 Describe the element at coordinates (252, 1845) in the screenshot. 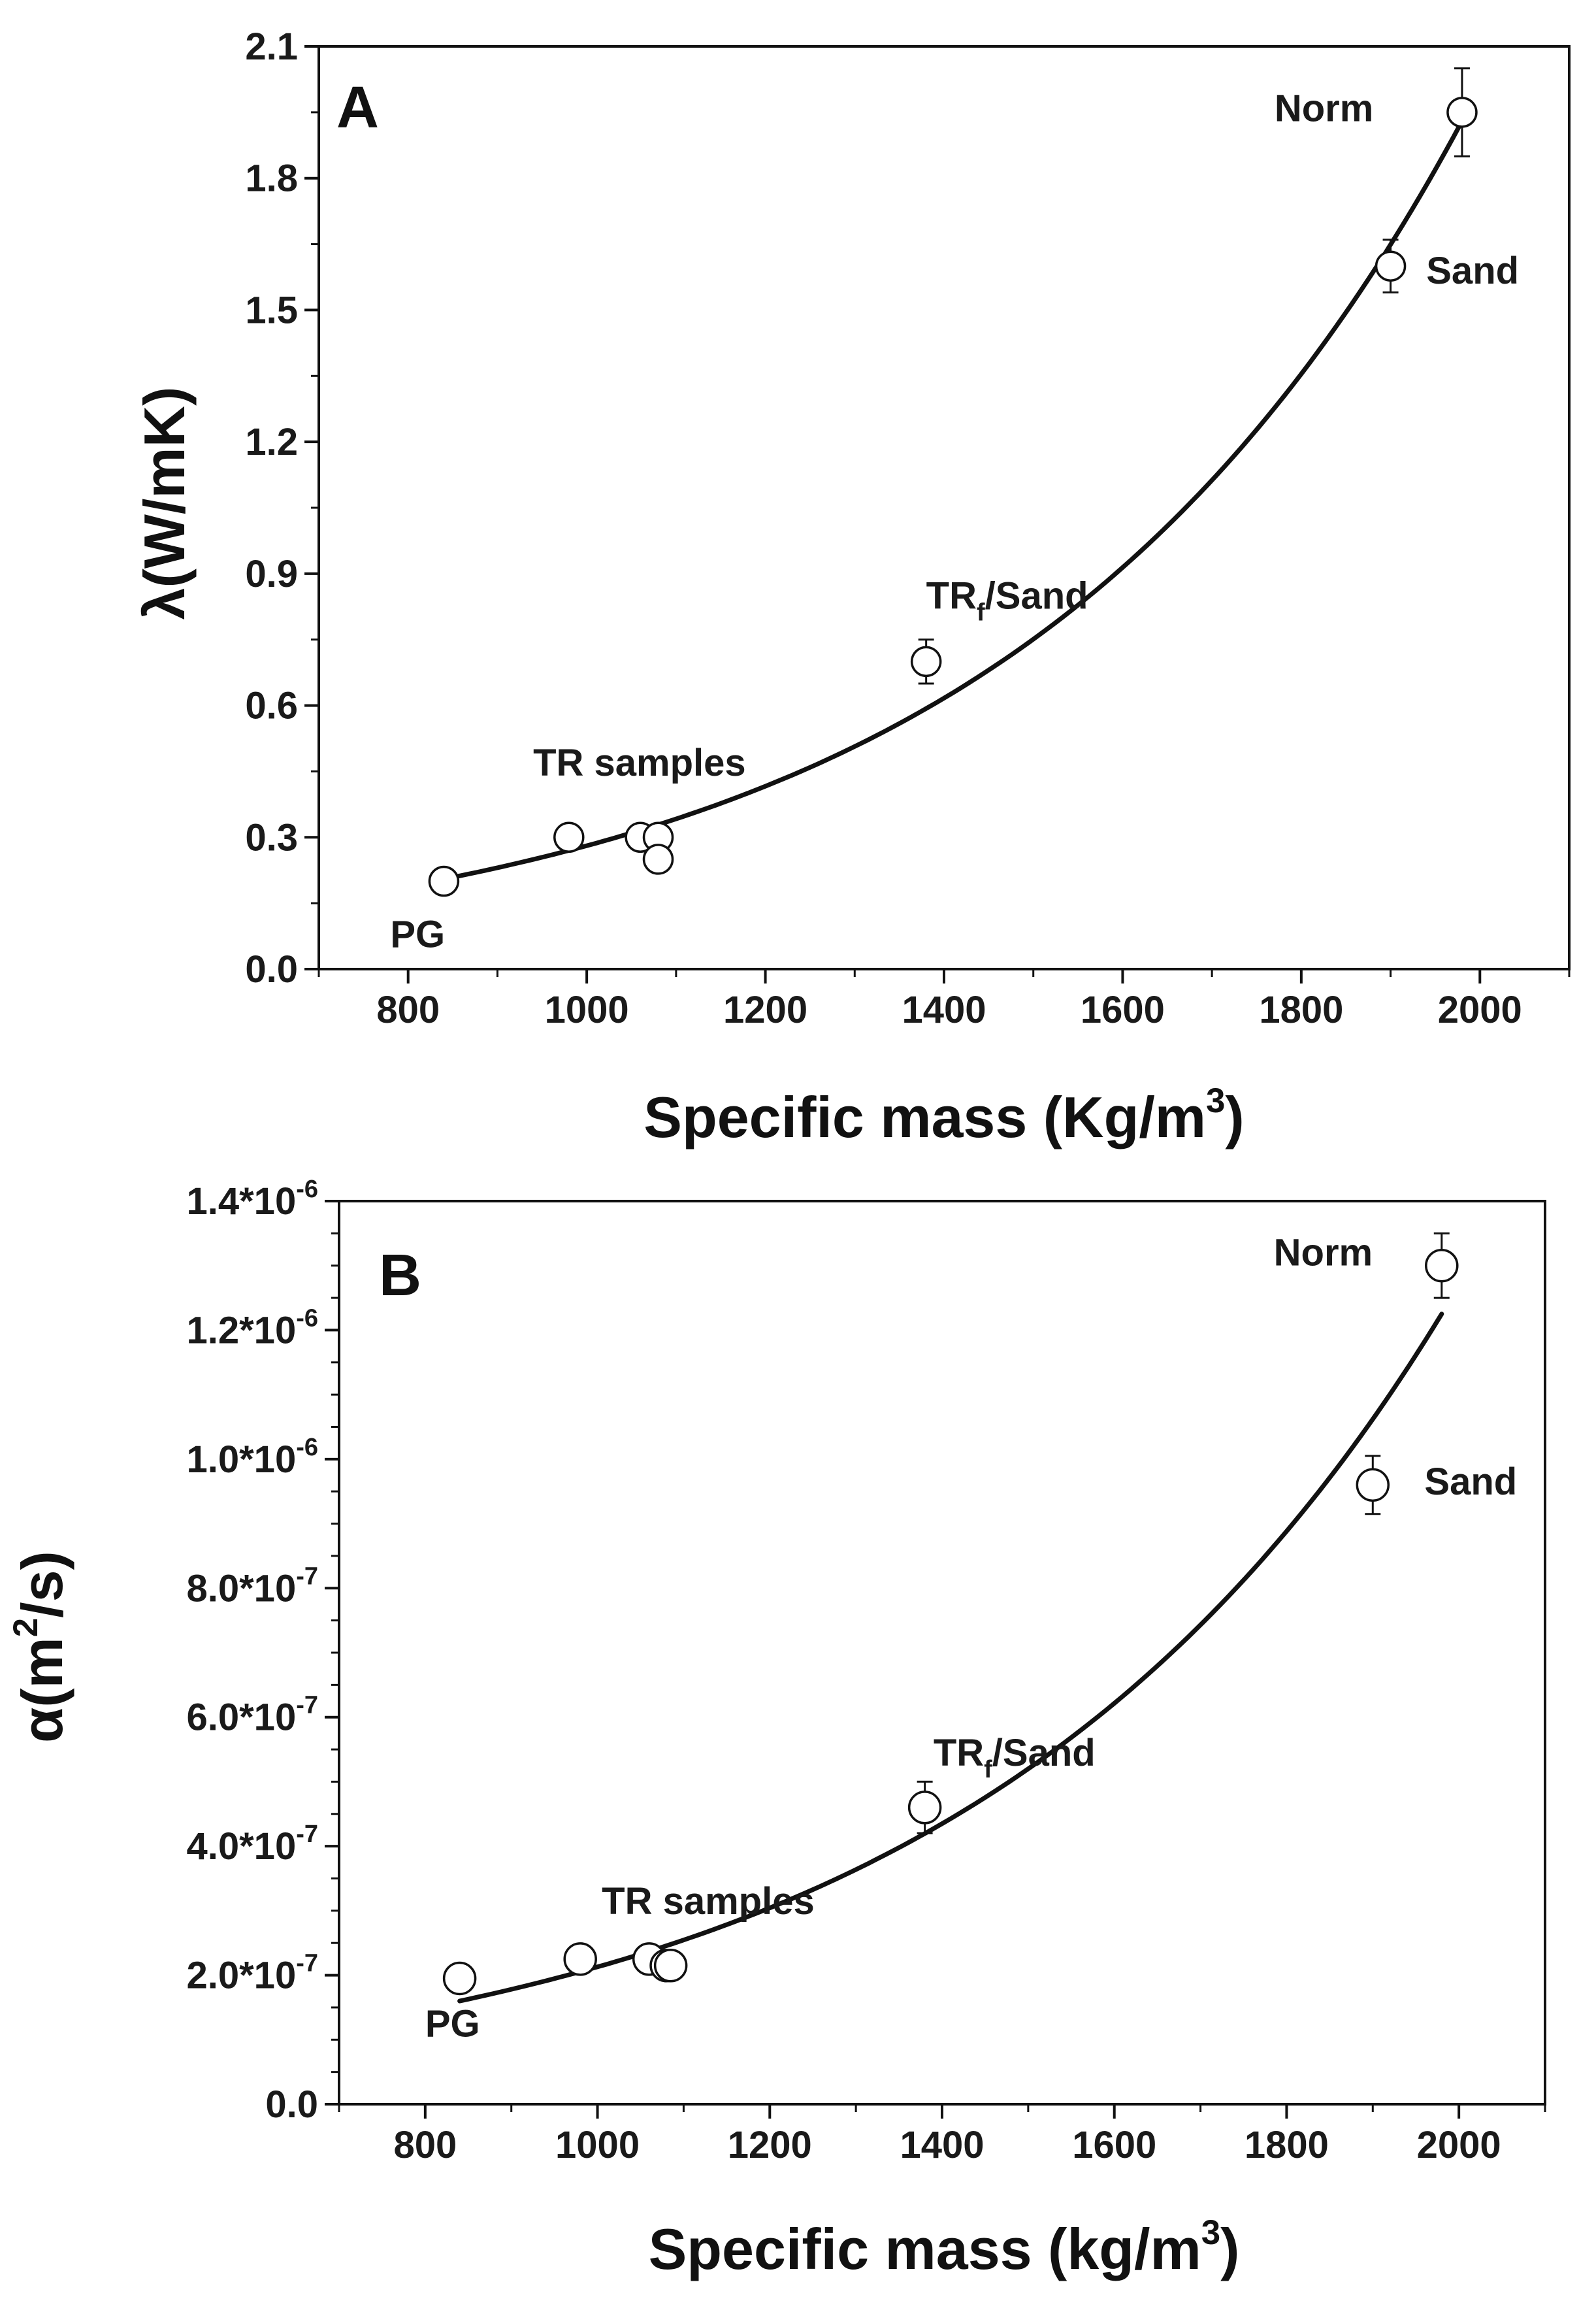

I see `y-tick-label: 4.0*10-7` at that location.